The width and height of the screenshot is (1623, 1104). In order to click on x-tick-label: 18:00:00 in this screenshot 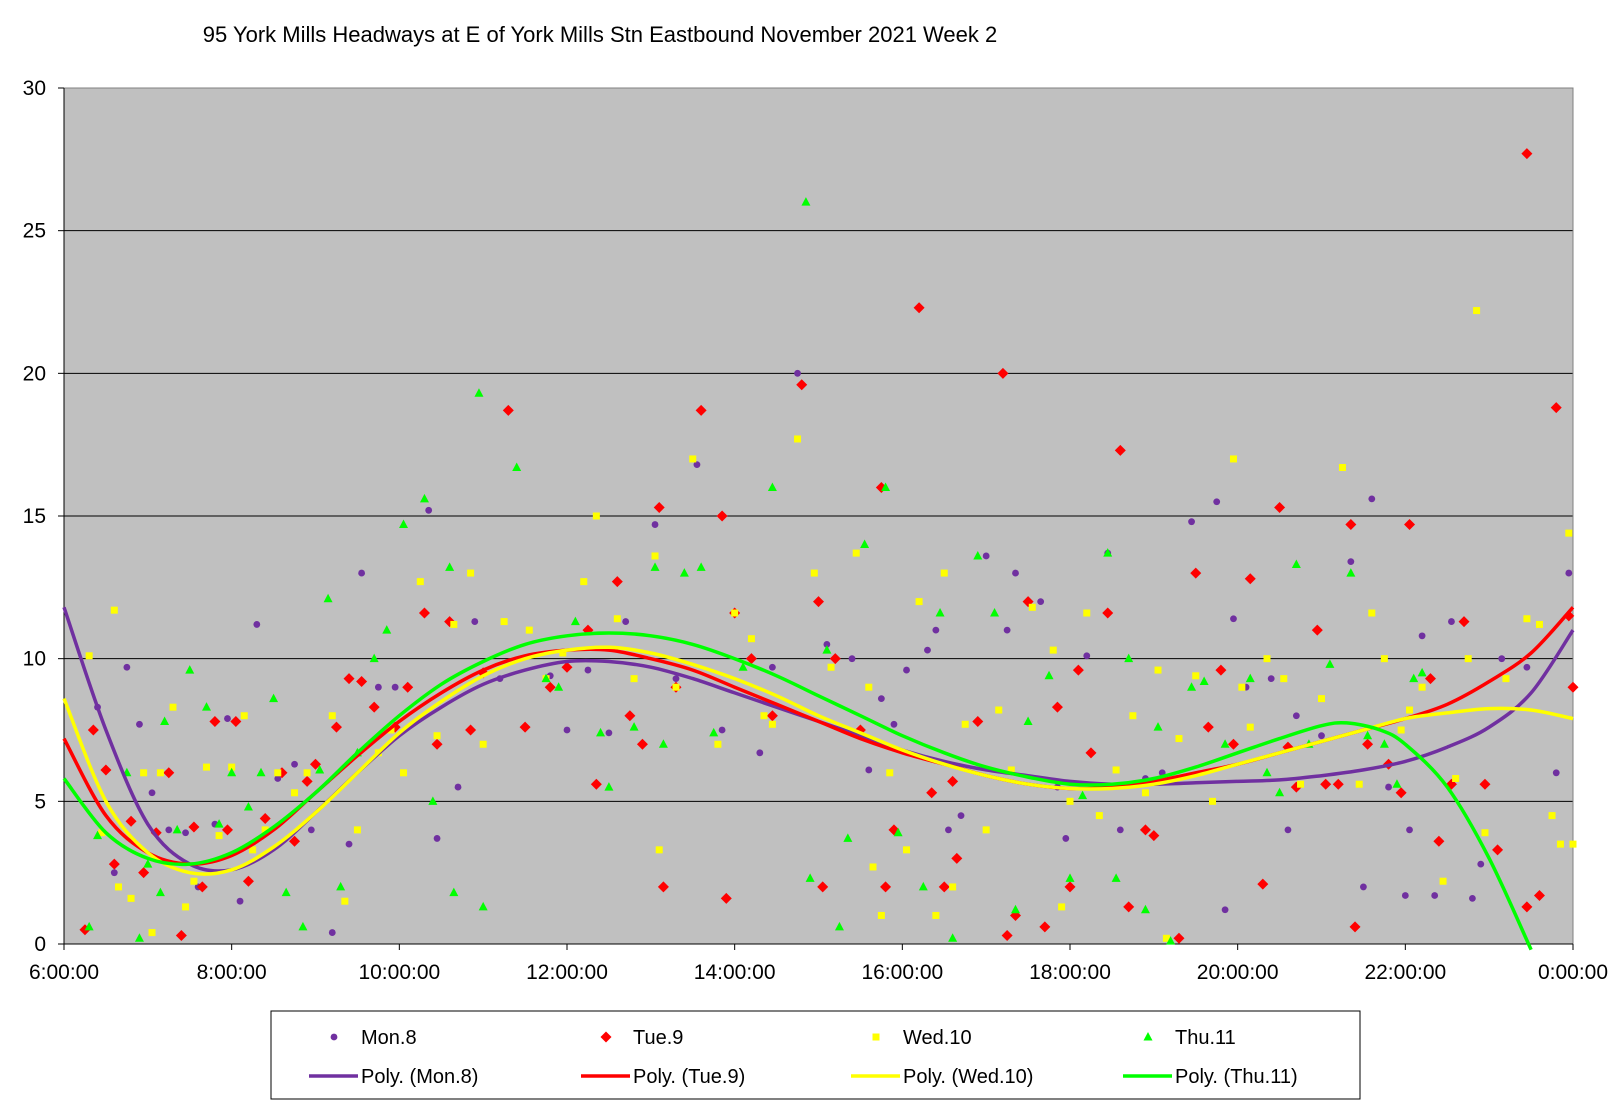, I will do `click(1070, 972)`.